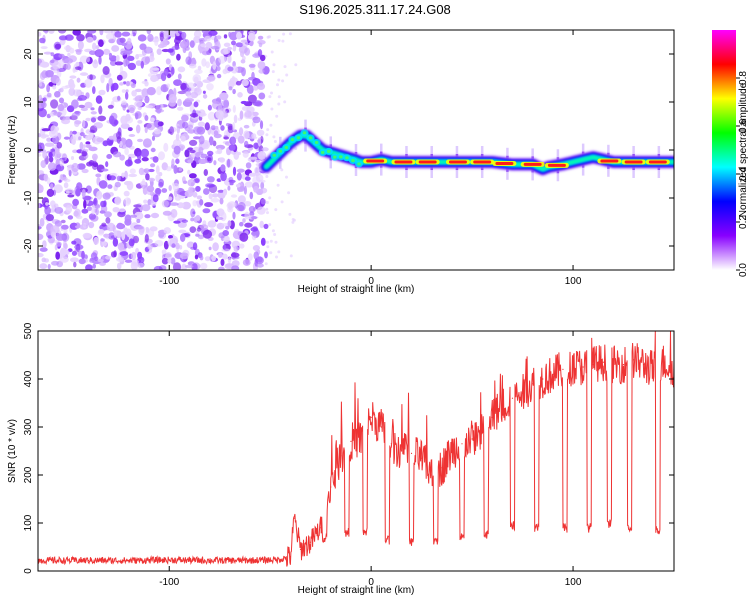 The height and width of the screenshot is (600, 750). Describe the element at coordinates (28, 378) in the screenshot. I see `y-tick-label: 400` at that location.